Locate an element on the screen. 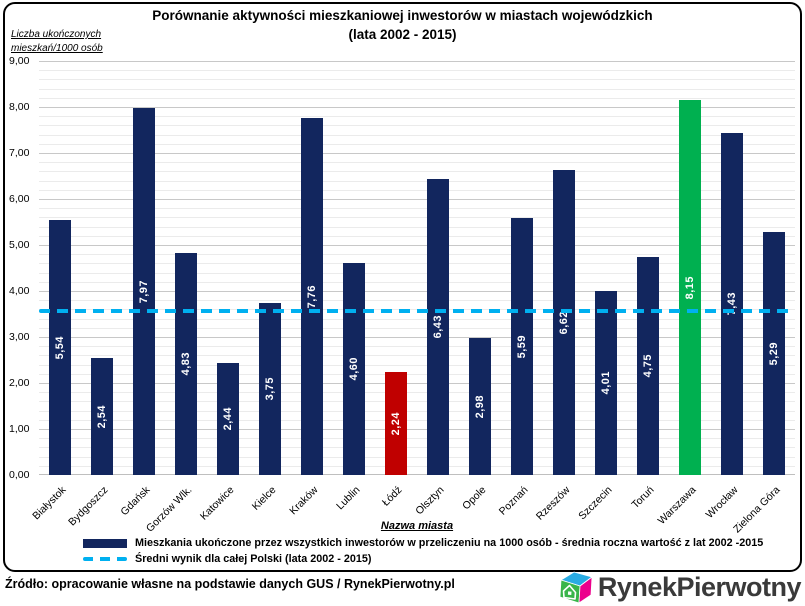 The image size is (805, 606). bar-rzeszów: 6,62 is located at coordinates (564, 322).